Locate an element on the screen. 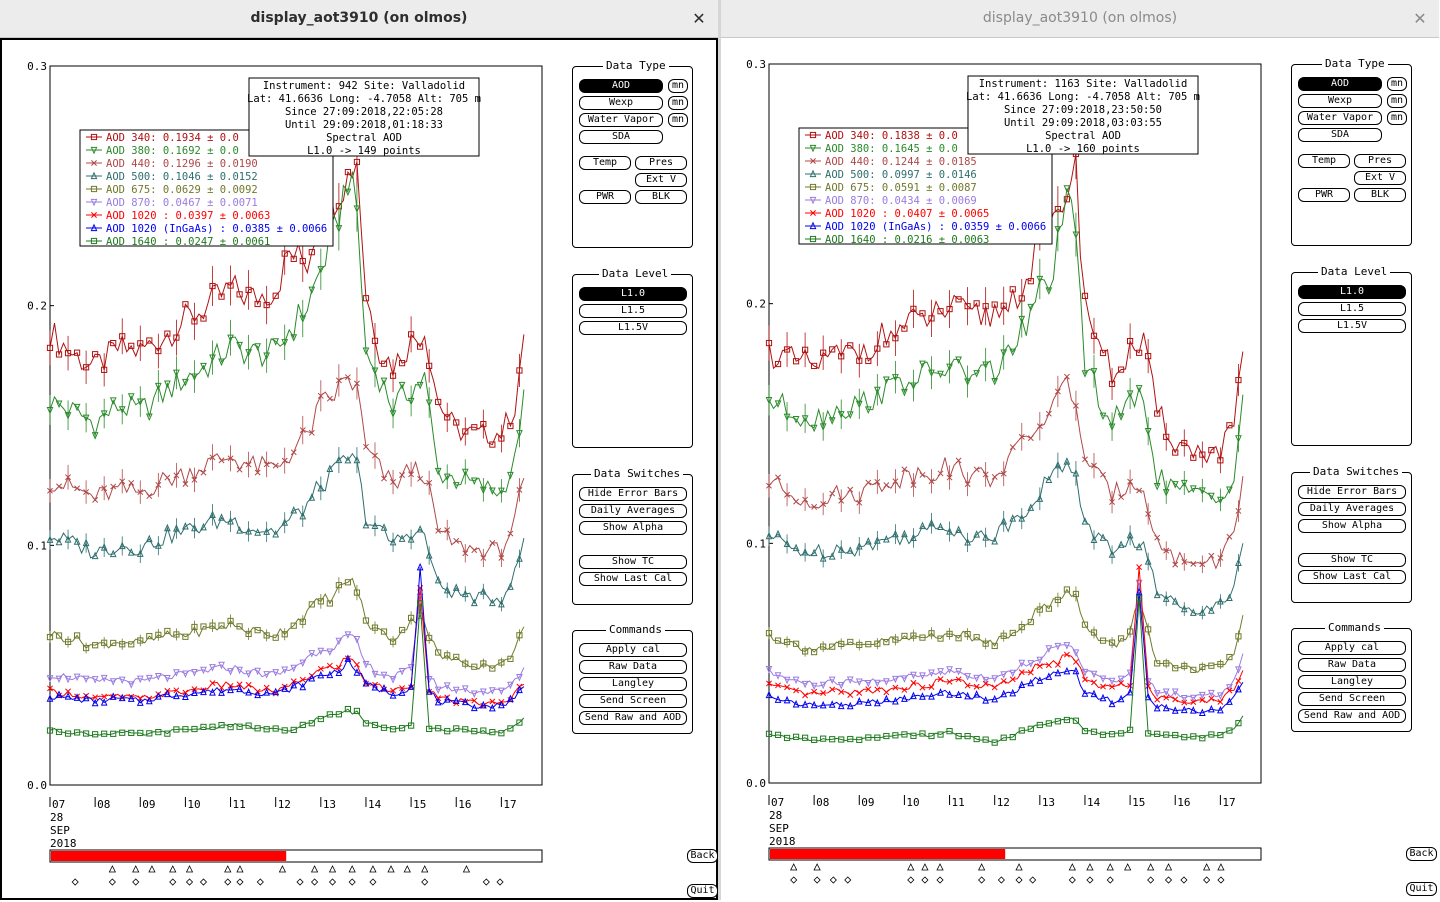  info-line: Instrument: 1163 Site: Valladolid is located at coordinates (1083, 84).